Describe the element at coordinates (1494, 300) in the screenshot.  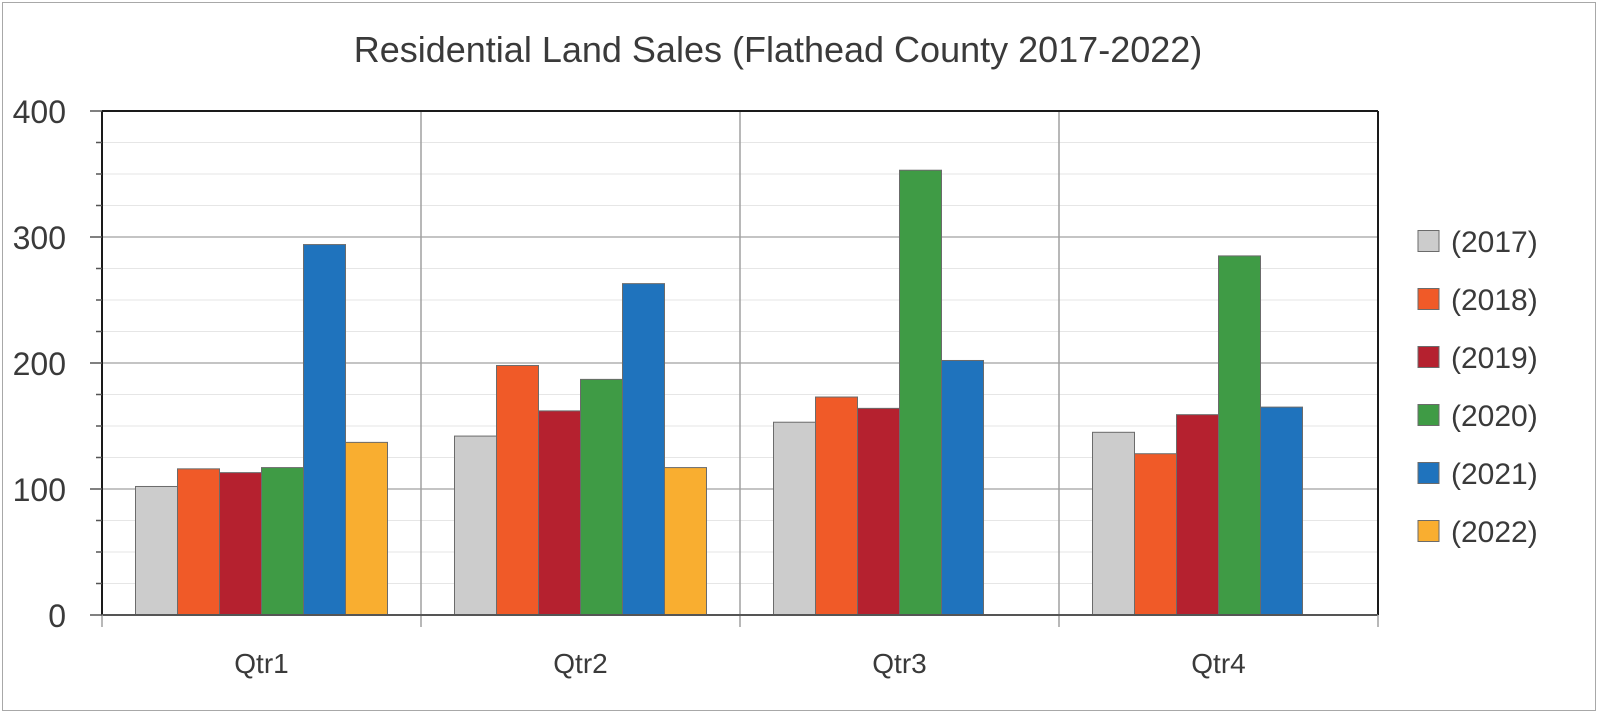
I see `legend-label: (2018)` at that location.